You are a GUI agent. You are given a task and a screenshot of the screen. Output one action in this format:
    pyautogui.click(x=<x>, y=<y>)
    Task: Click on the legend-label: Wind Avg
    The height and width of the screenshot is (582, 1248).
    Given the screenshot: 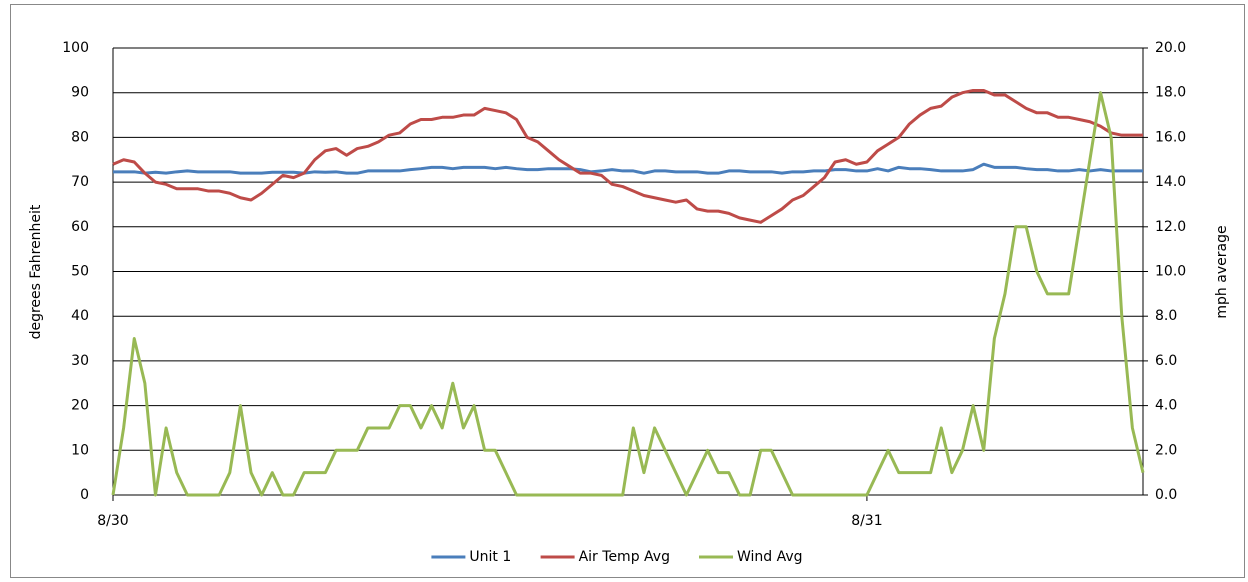 What is the action you would take?
    pyautogui.click(x=770, y=557)
    